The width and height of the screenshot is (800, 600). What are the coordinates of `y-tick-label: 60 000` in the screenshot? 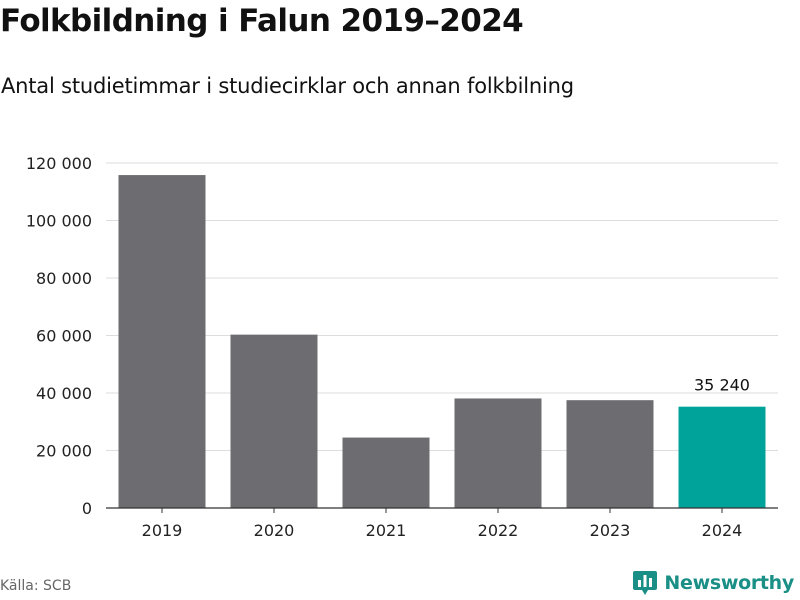 It's located at (64, 336).